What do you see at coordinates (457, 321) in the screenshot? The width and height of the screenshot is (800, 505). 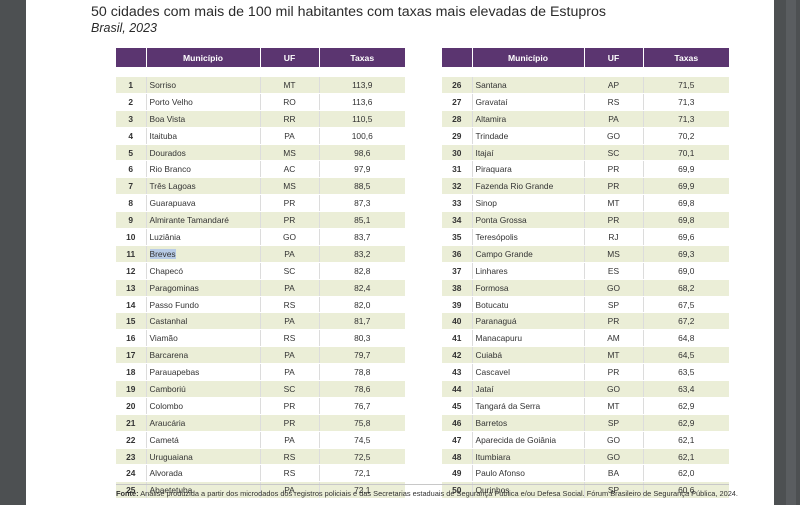 I see `rank-cell: 40` at bounding box center [457, 321].